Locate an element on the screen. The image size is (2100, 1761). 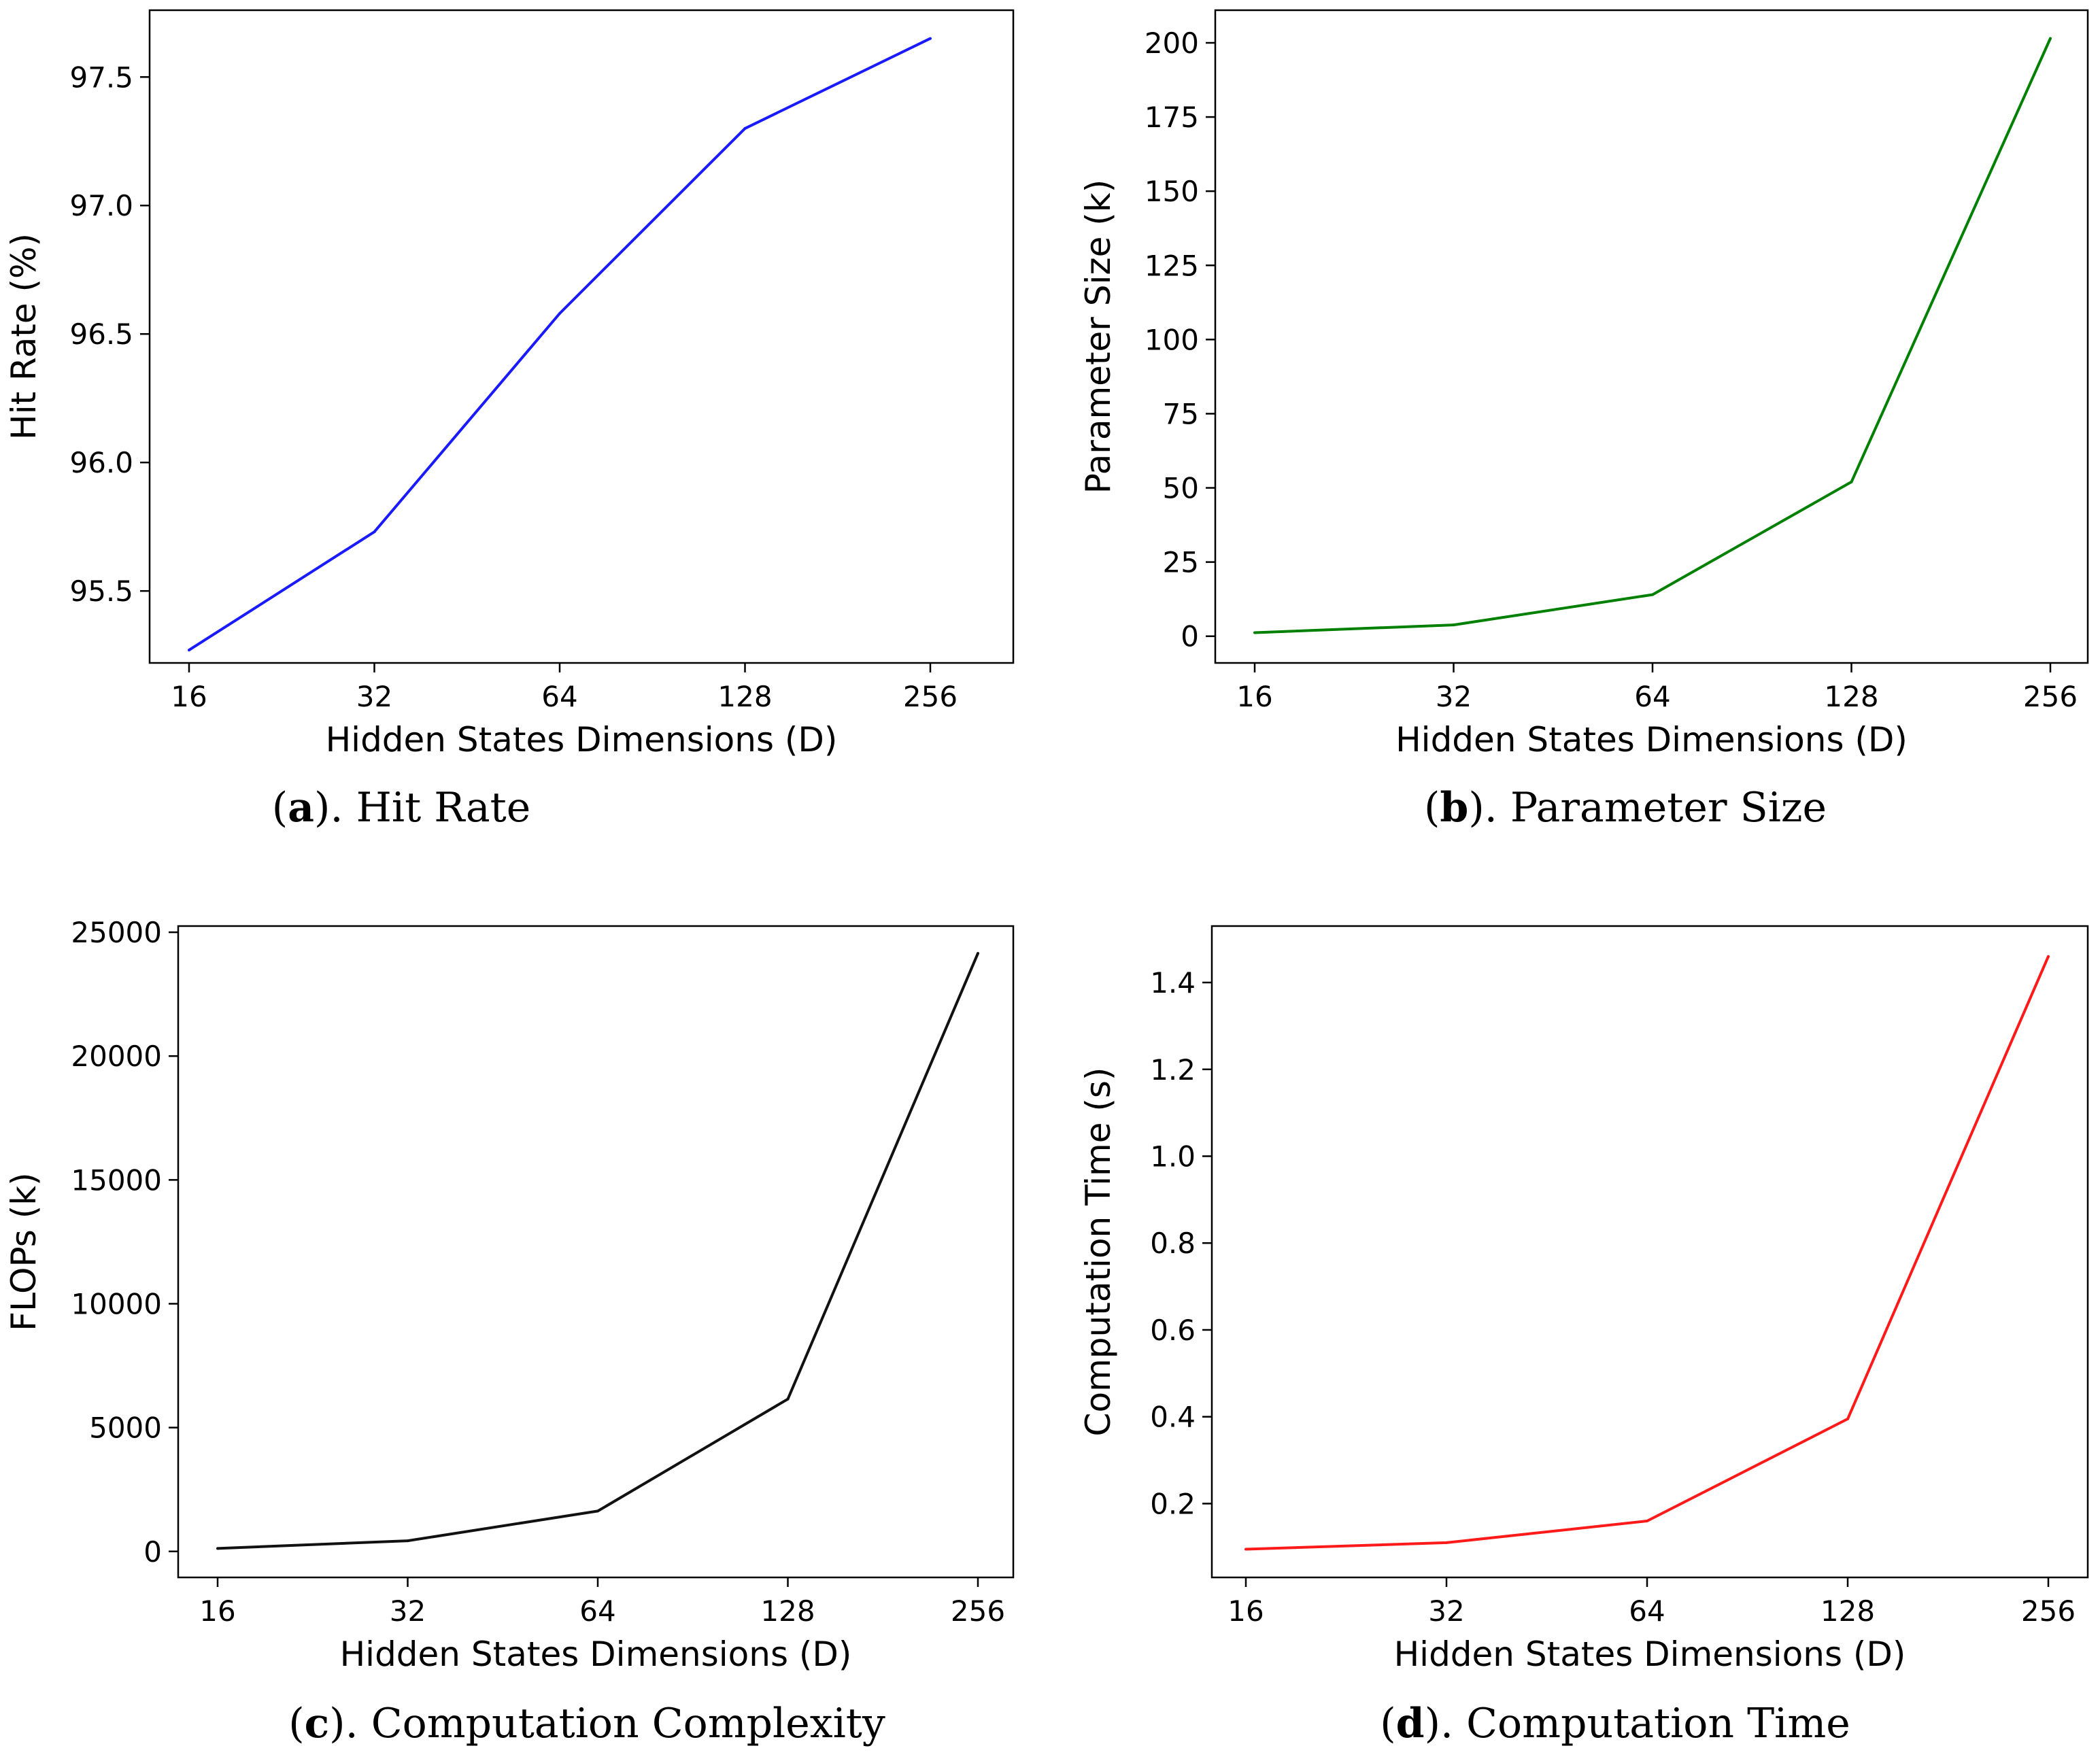
y-axis-label: Computation Time (s) is located at coordinates (1098, 1252).